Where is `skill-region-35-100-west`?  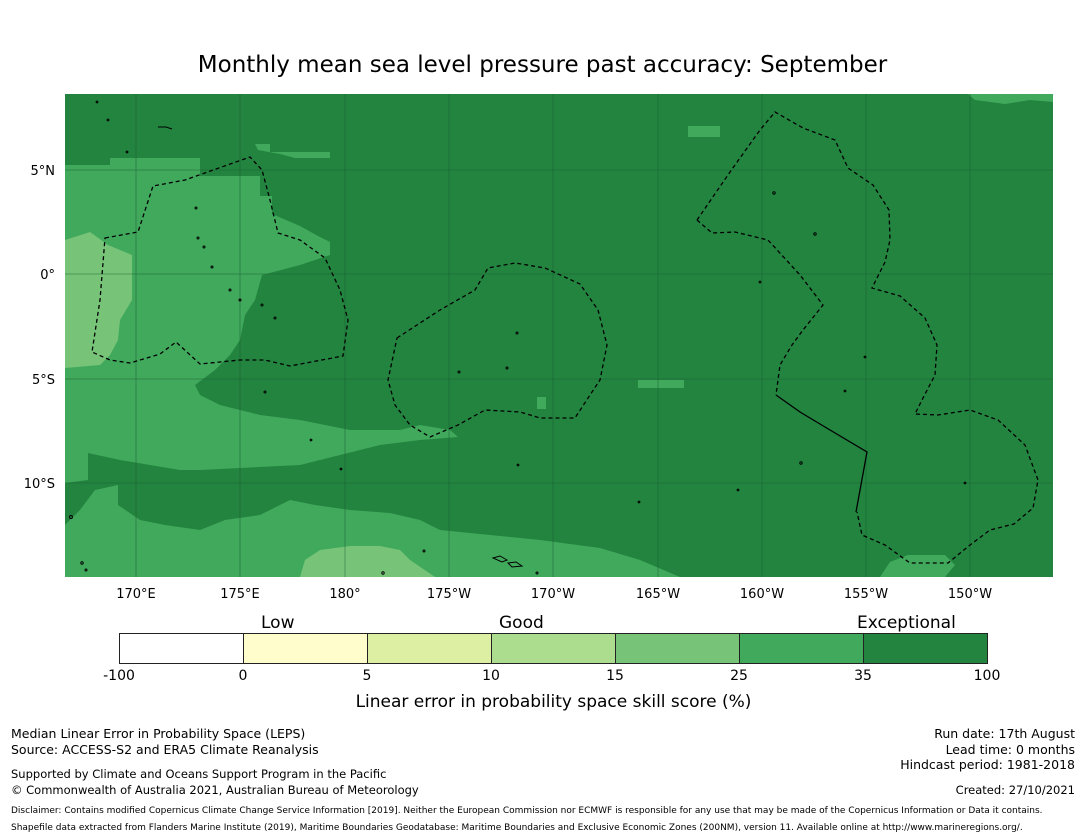 skill-region-35-100-west is located at coordinates (295, 330).